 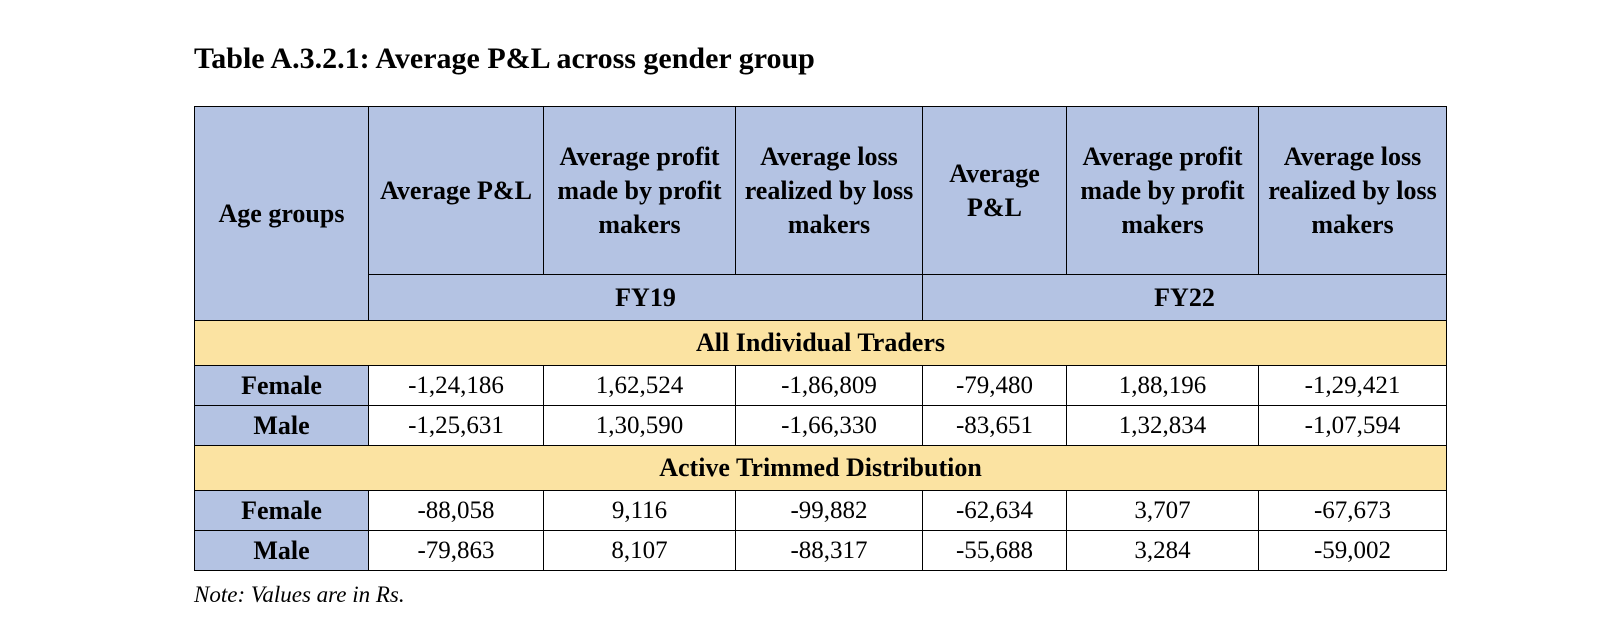 What do you see at coordinates (456, 190) in the screenshot?
I see `header-fy19-avg-pl: Average P&L` at bounding box center [456, 190].